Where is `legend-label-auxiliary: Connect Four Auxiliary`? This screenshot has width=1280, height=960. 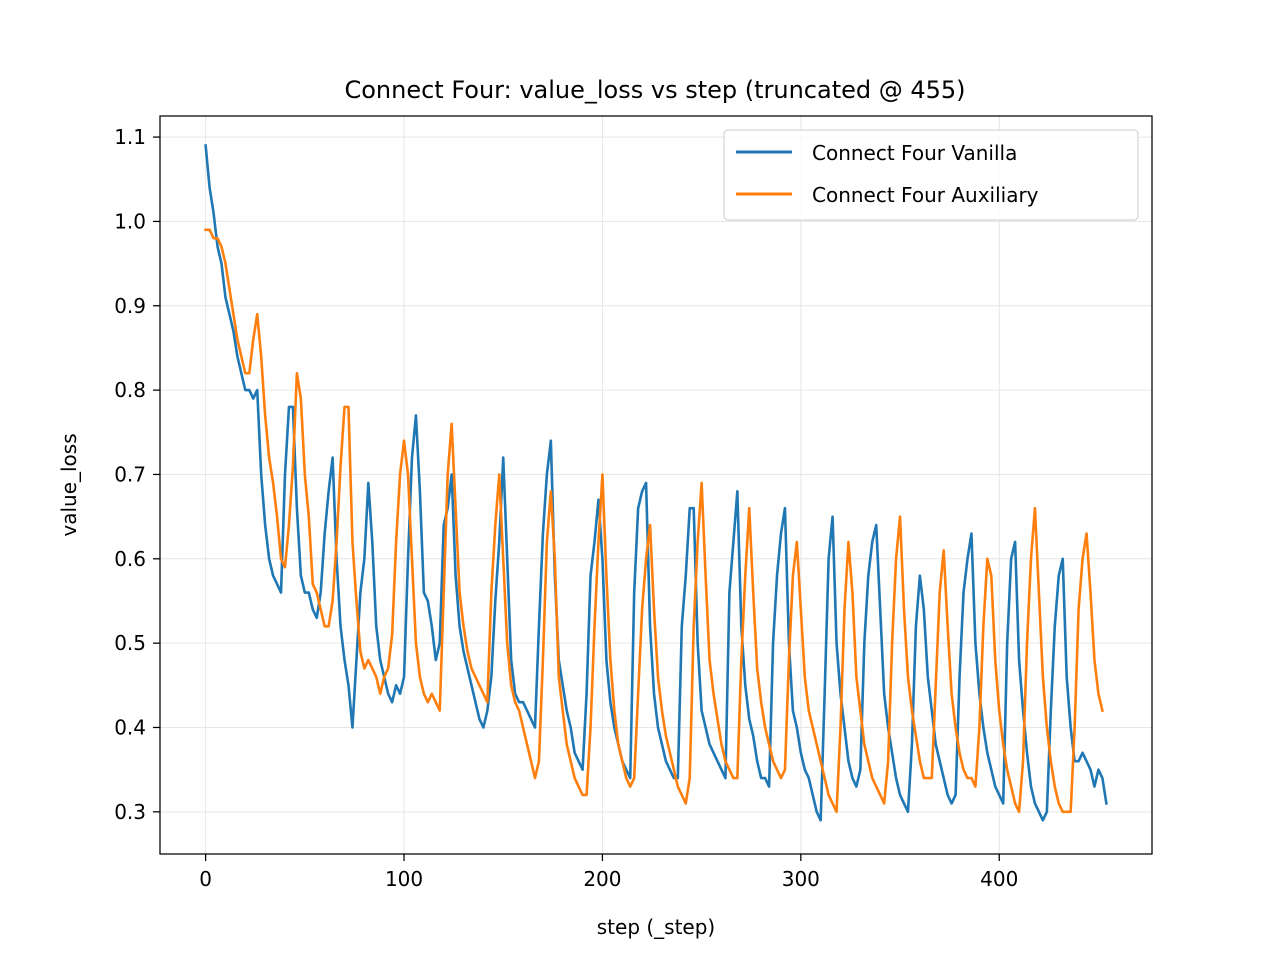 legend-label-auxiliary: Connect Four Auxiliary is located at coordinates (925, 195).